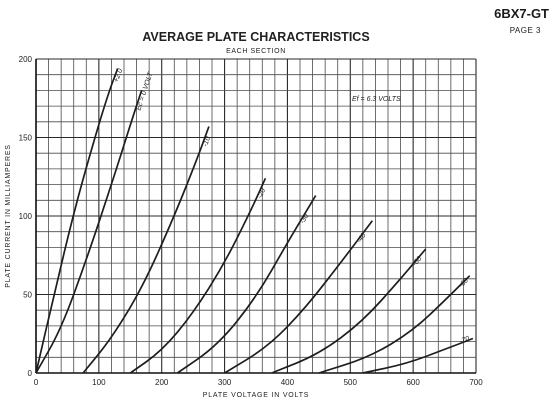  I want to click on x-axis-label: PLATE VOLTAGE IN VOLTS, so click(256, 395).